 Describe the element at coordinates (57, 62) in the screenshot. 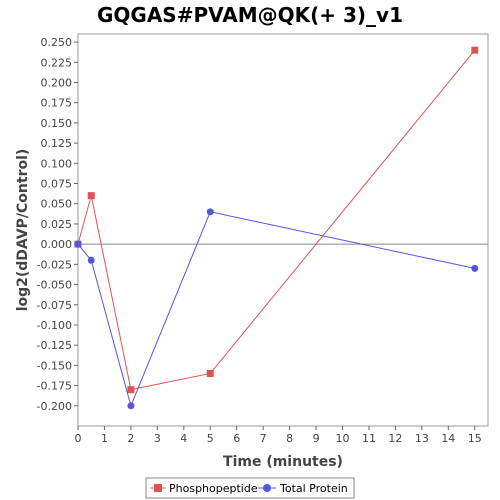

I see `y-tick-label: 0.225` at that location.